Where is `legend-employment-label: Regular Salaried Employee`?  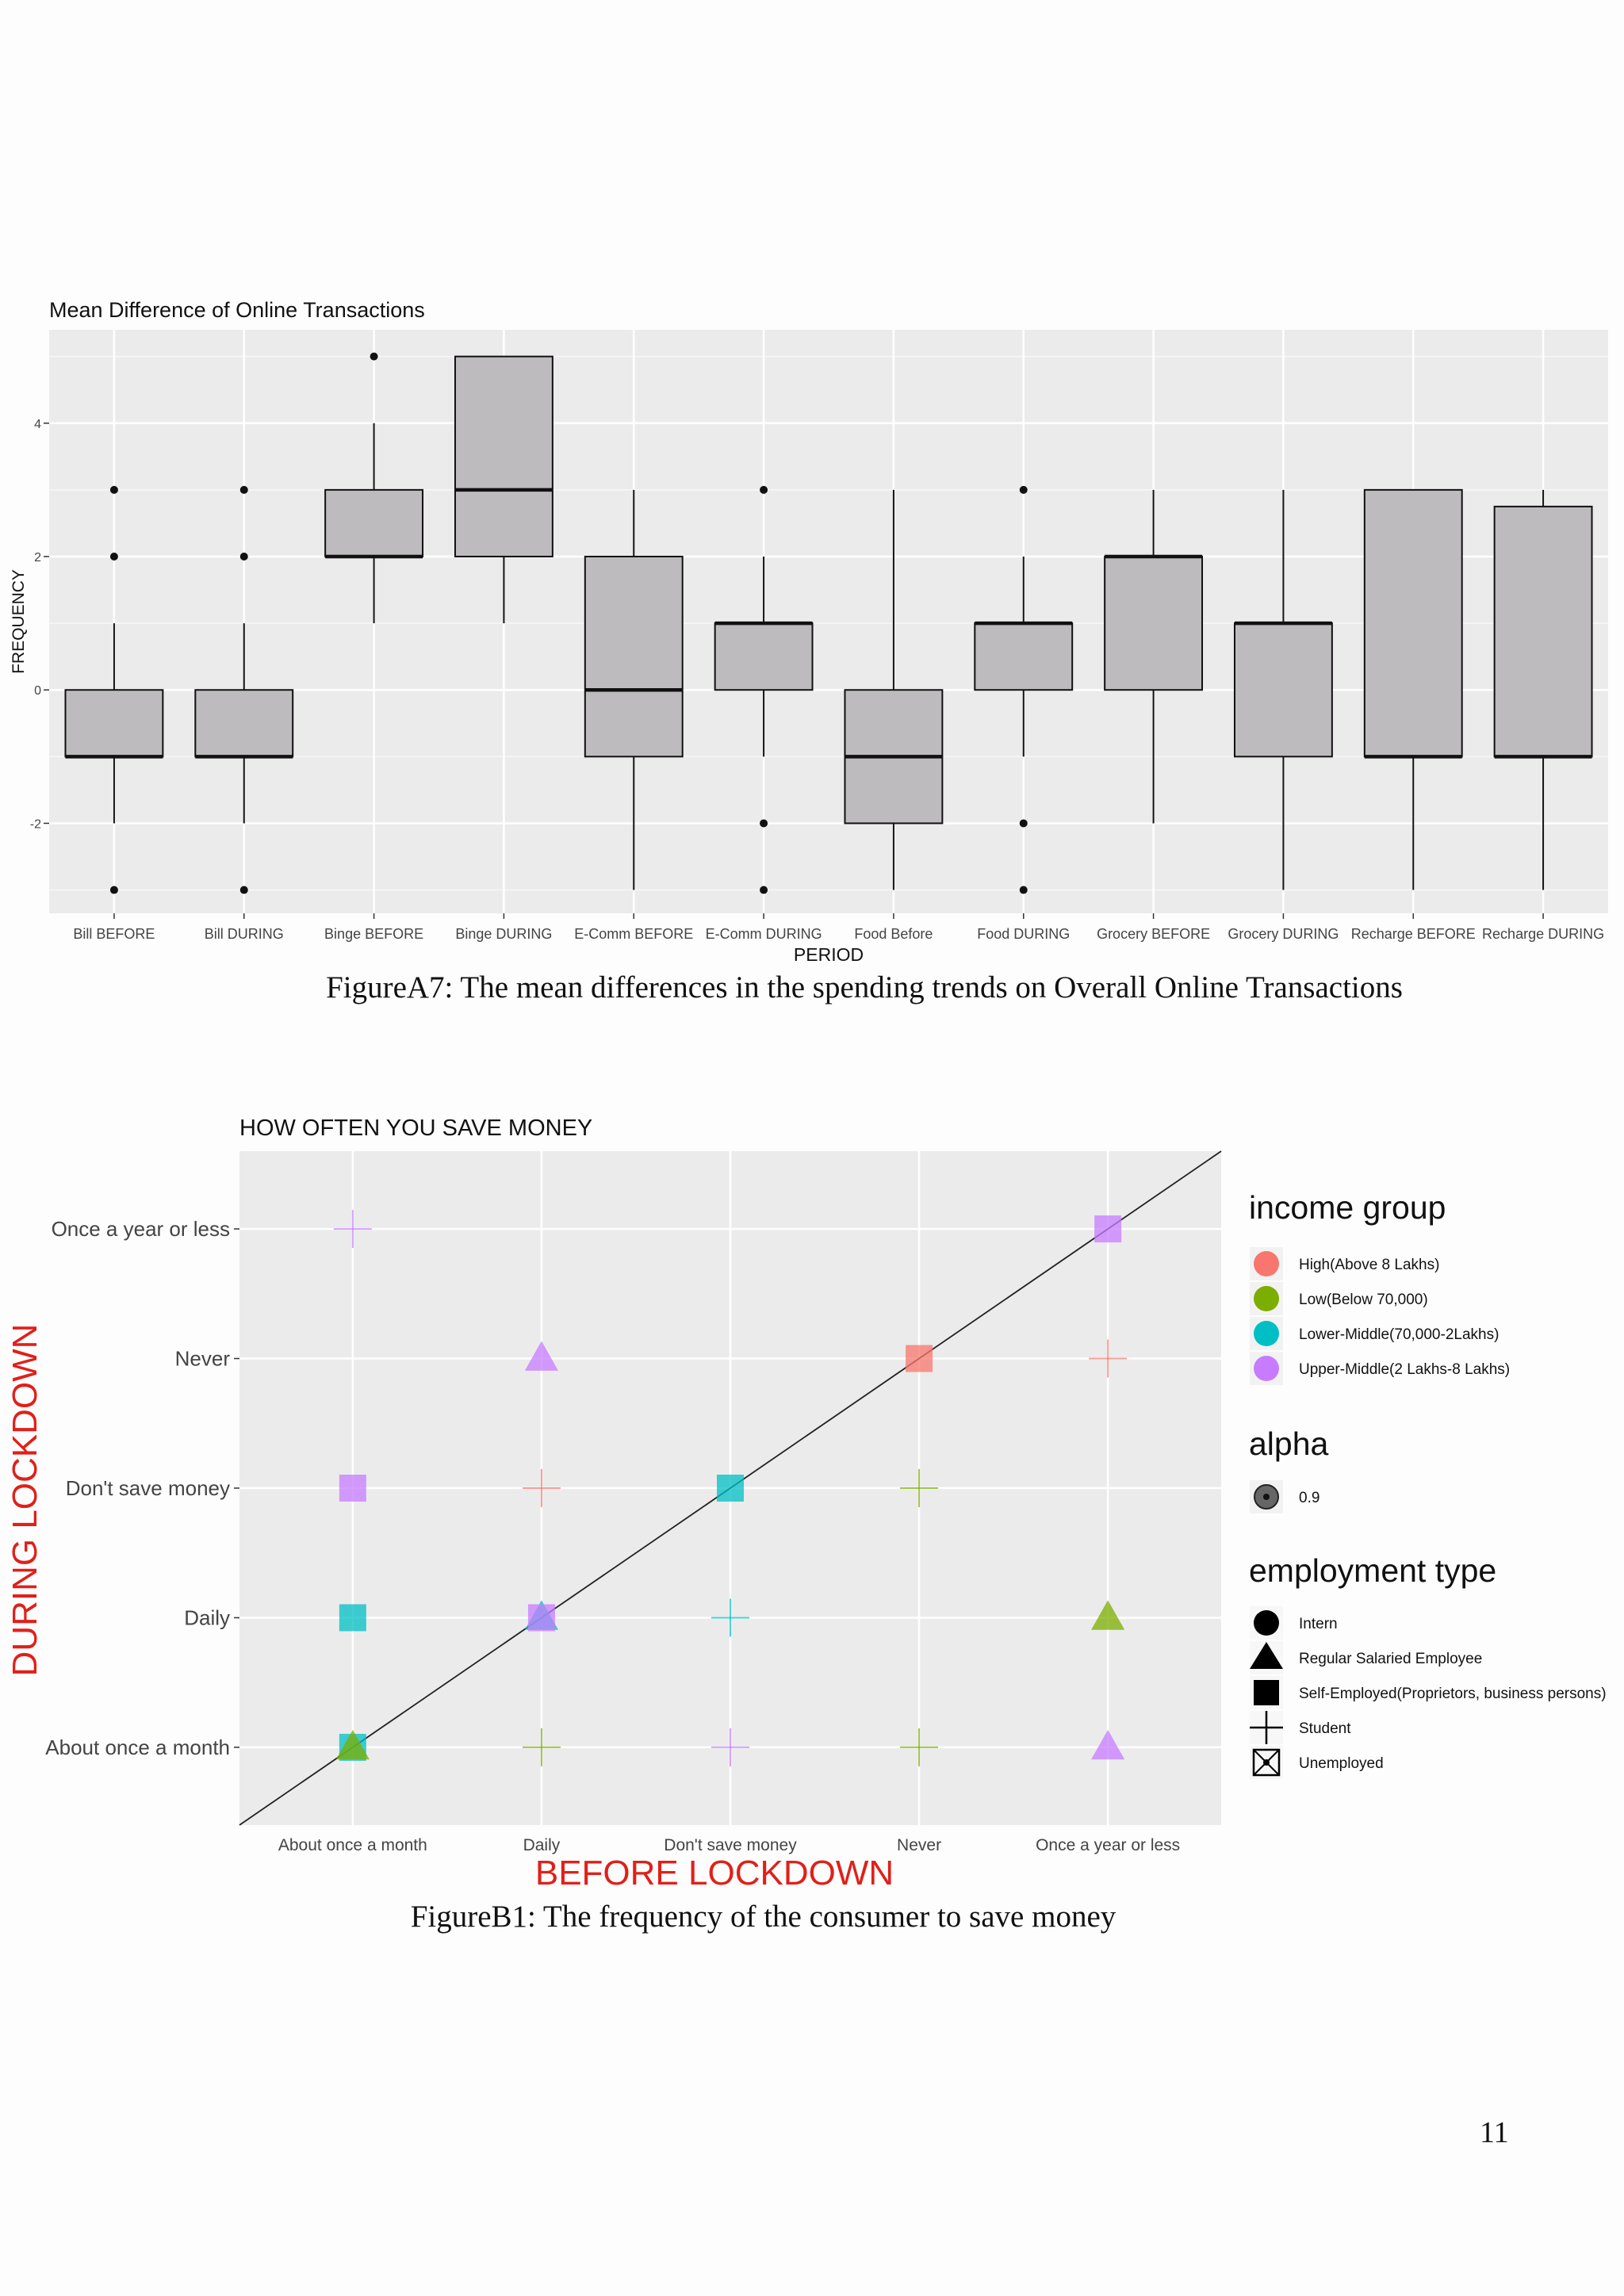
legend-employment-label: Regular Salaried Employee is located at coordinates (1390, 1659).